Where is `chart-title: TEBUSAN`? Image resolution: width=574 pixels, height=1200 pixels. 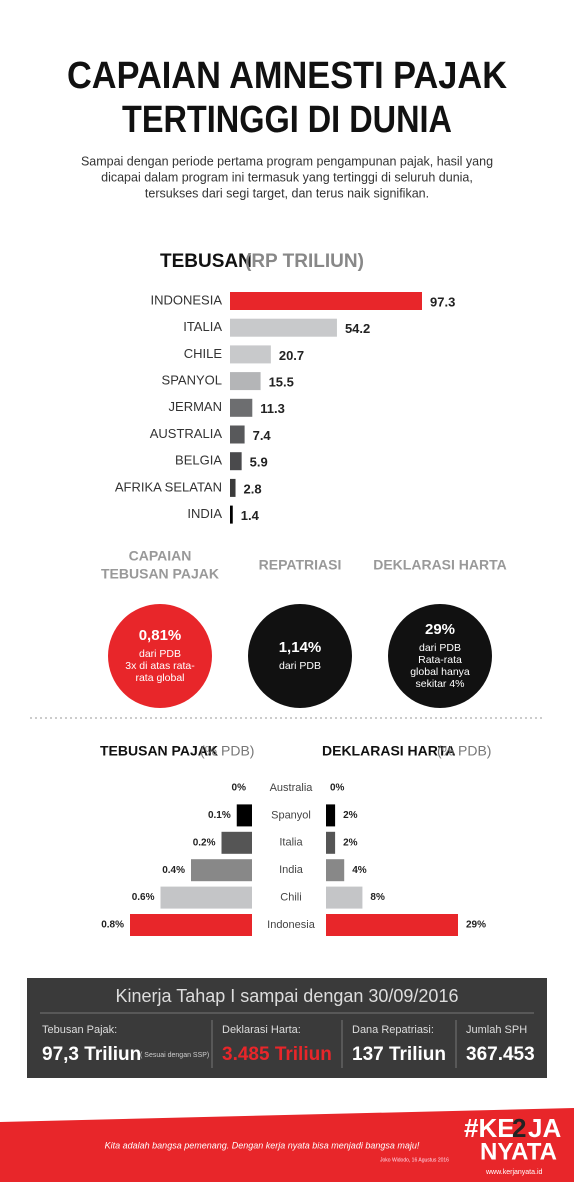 chart-title: TEBUSAN is located at coordinates (206, 261).